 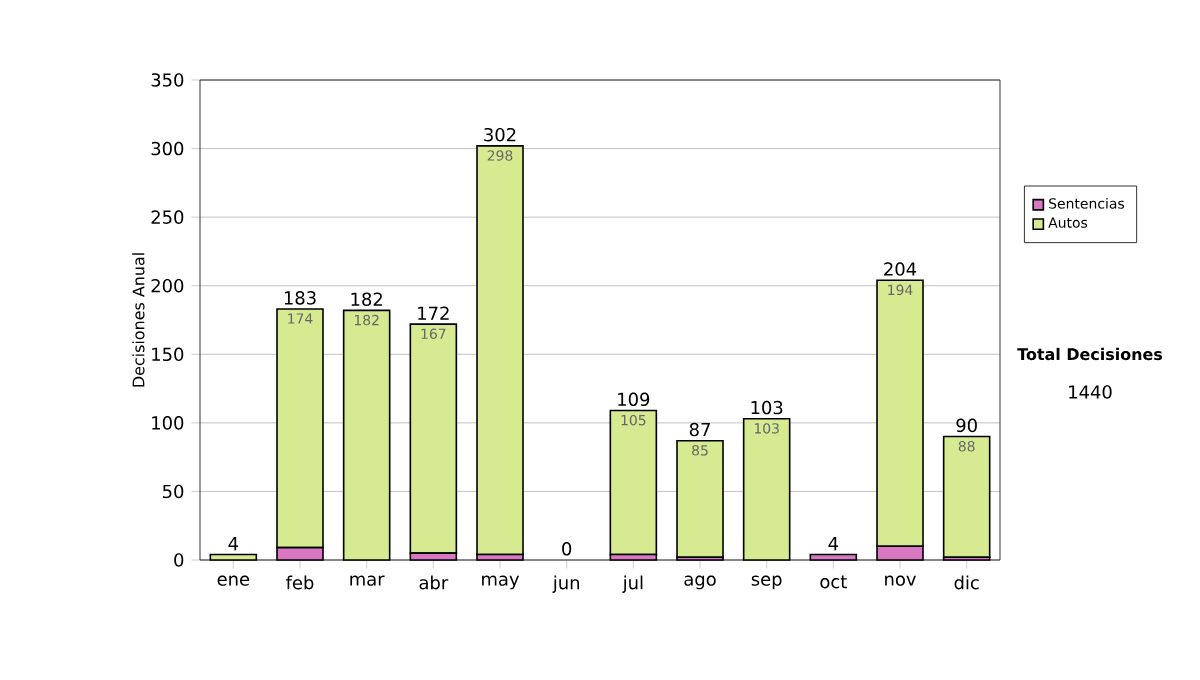 What do you see at coordinates (433, 313) in the screenshot?
I see `total-label: 172` at bounding box center [433, 313].